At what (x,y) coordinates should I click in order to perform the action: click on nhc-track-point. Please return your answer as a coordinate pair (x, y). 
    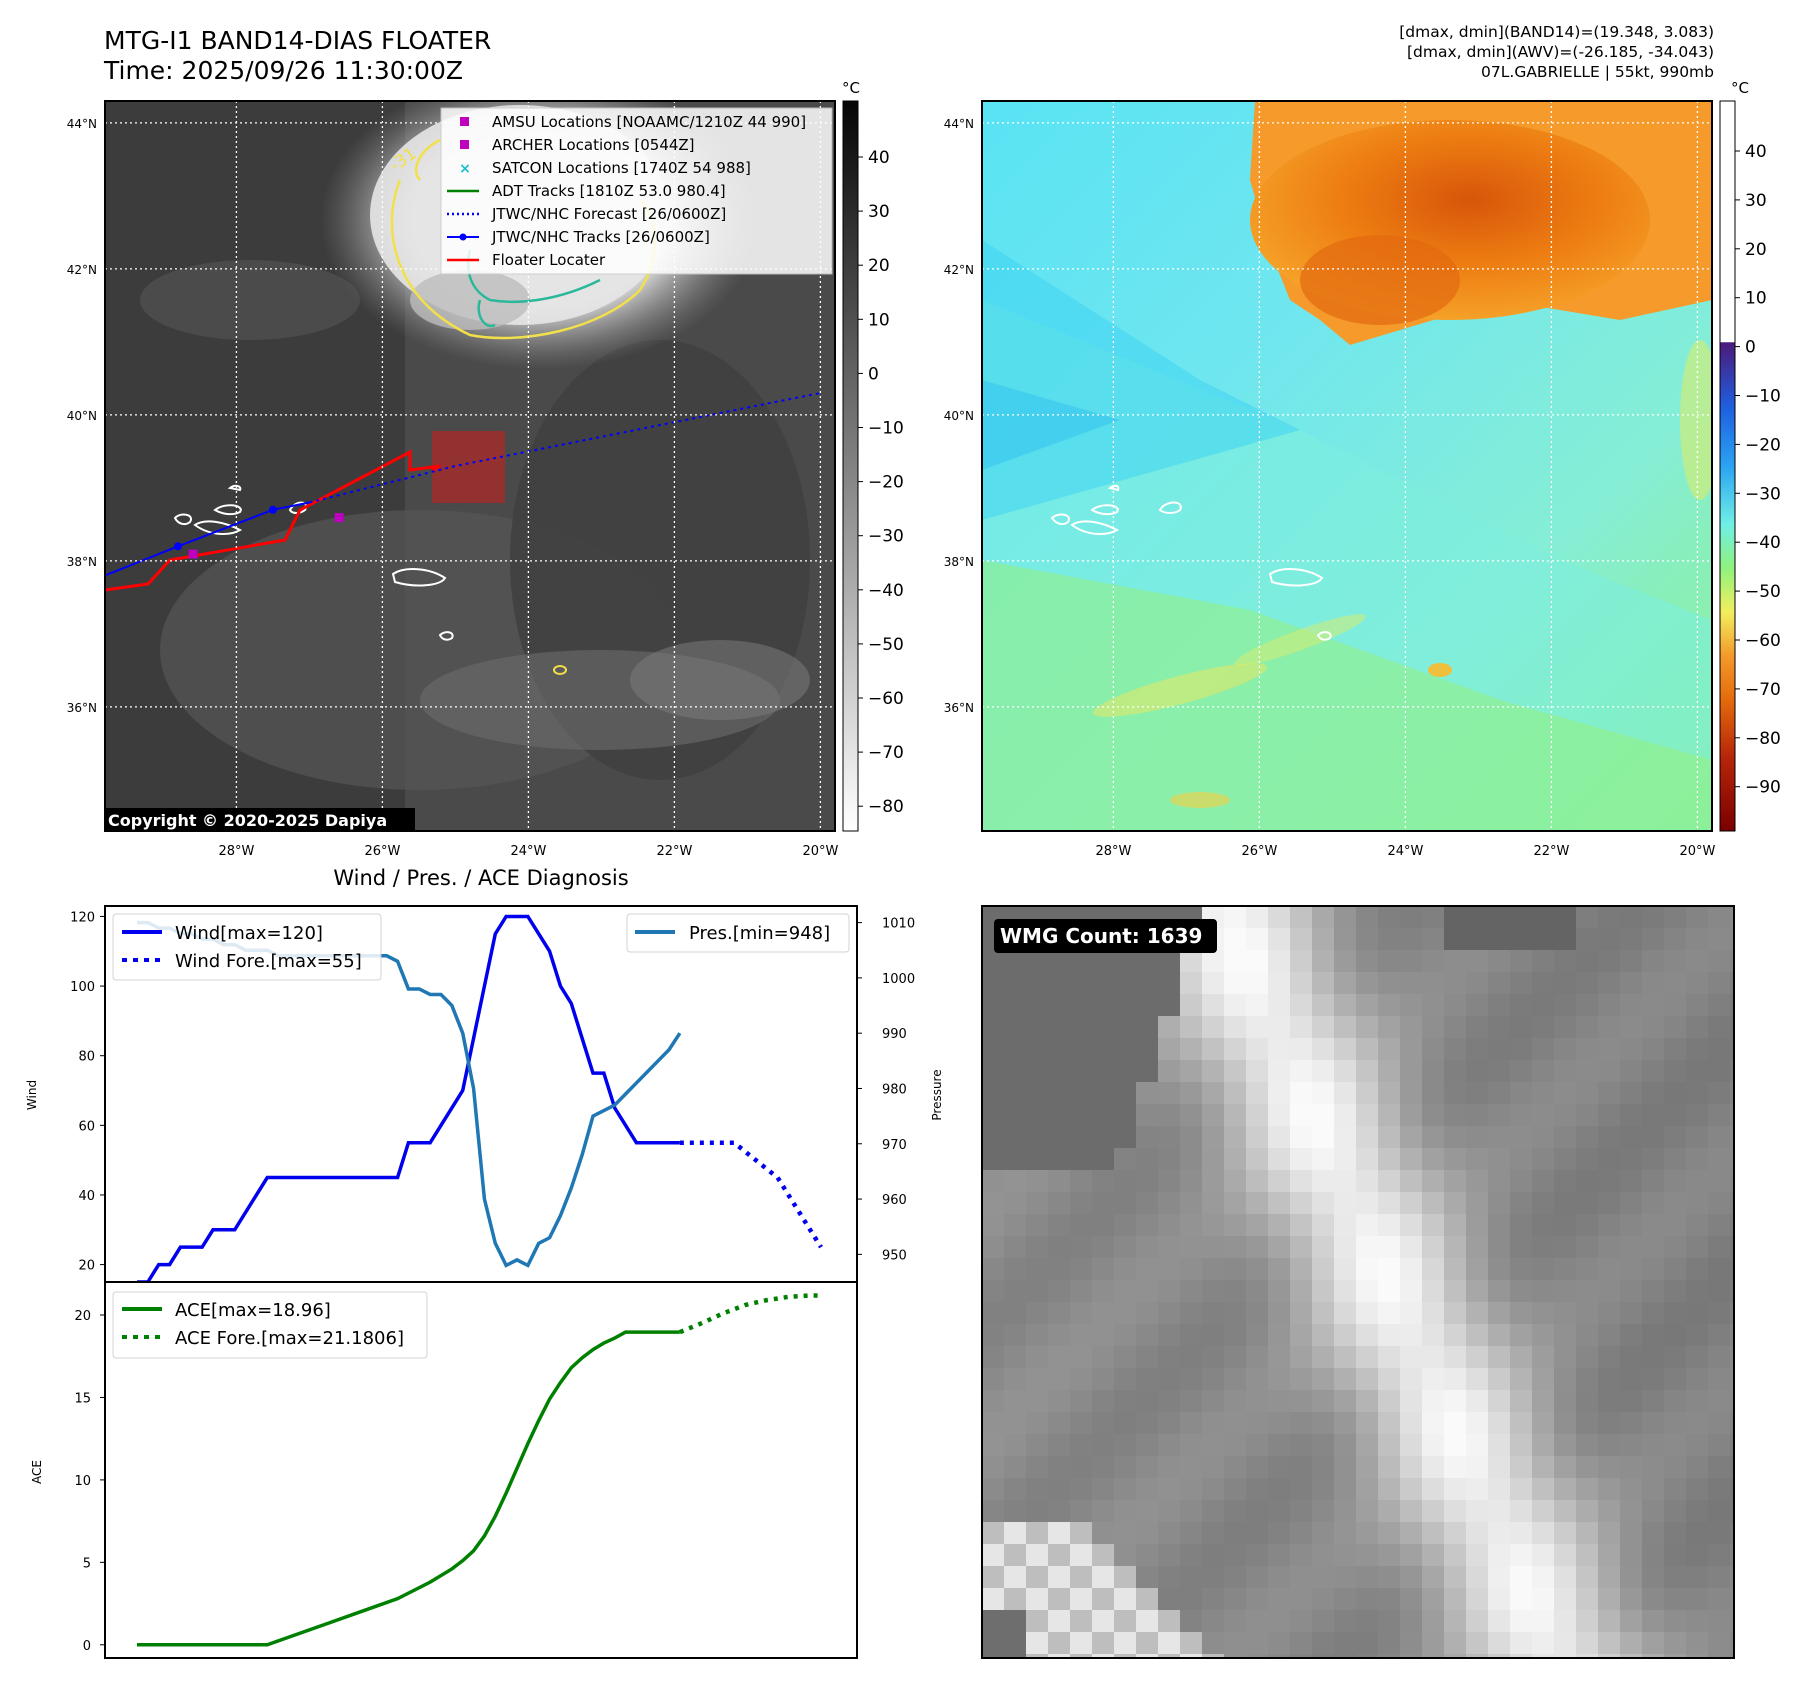
    Looking at the image, I should click on (272, 509).